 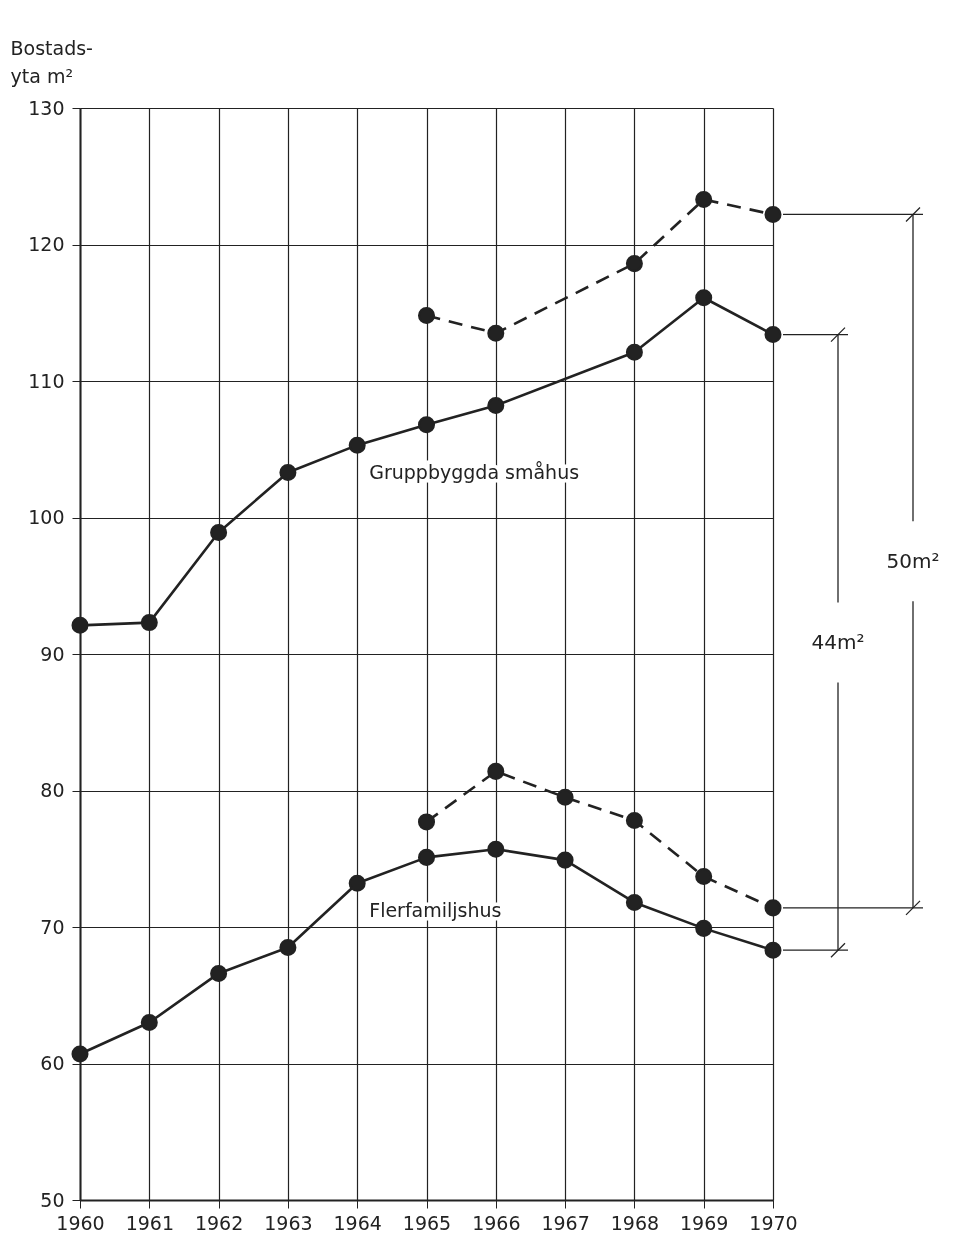 I want to click on y-tick-label: 80, so click(x=52, y=790).